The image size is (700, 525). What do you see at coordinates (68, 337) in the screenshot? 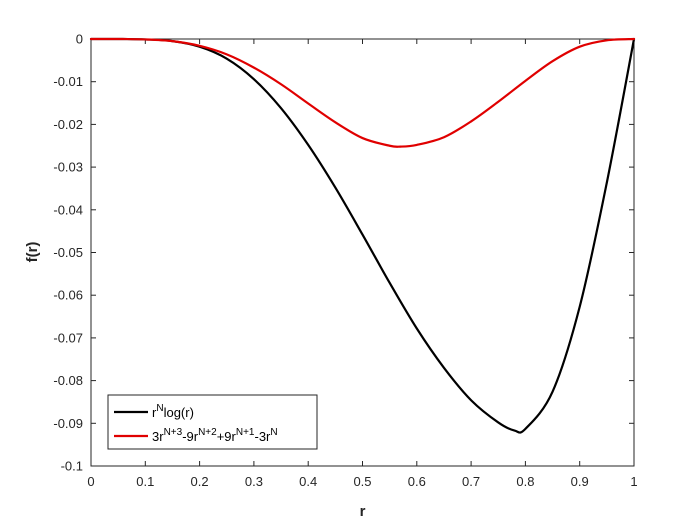
I see `y-tick-label: -0.07` at bounding box center [68, 337].